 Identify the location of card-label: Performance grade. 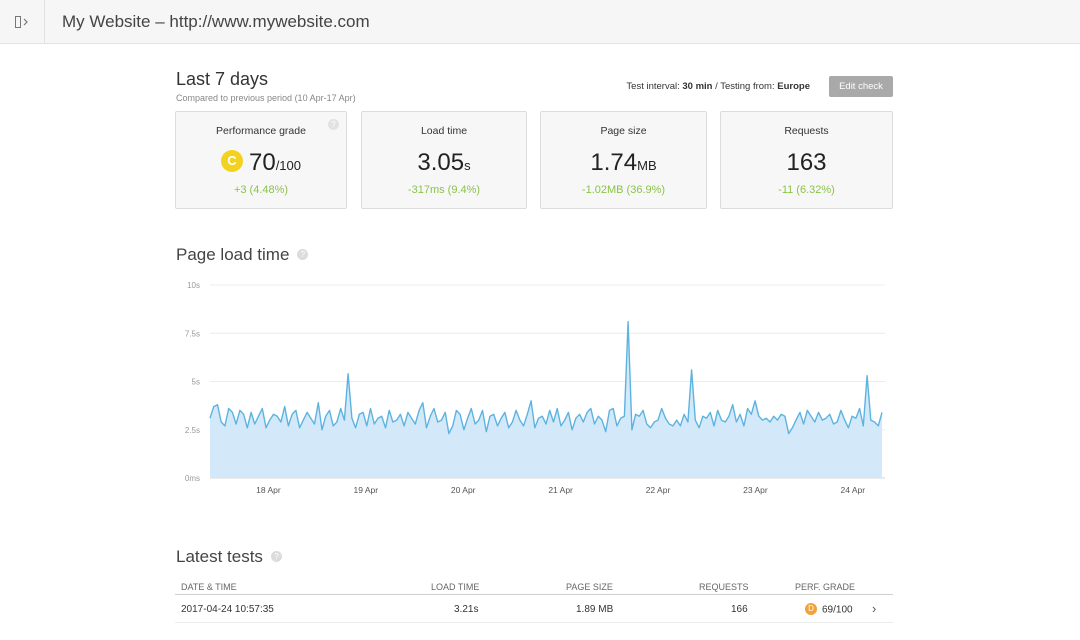
(261, 131).